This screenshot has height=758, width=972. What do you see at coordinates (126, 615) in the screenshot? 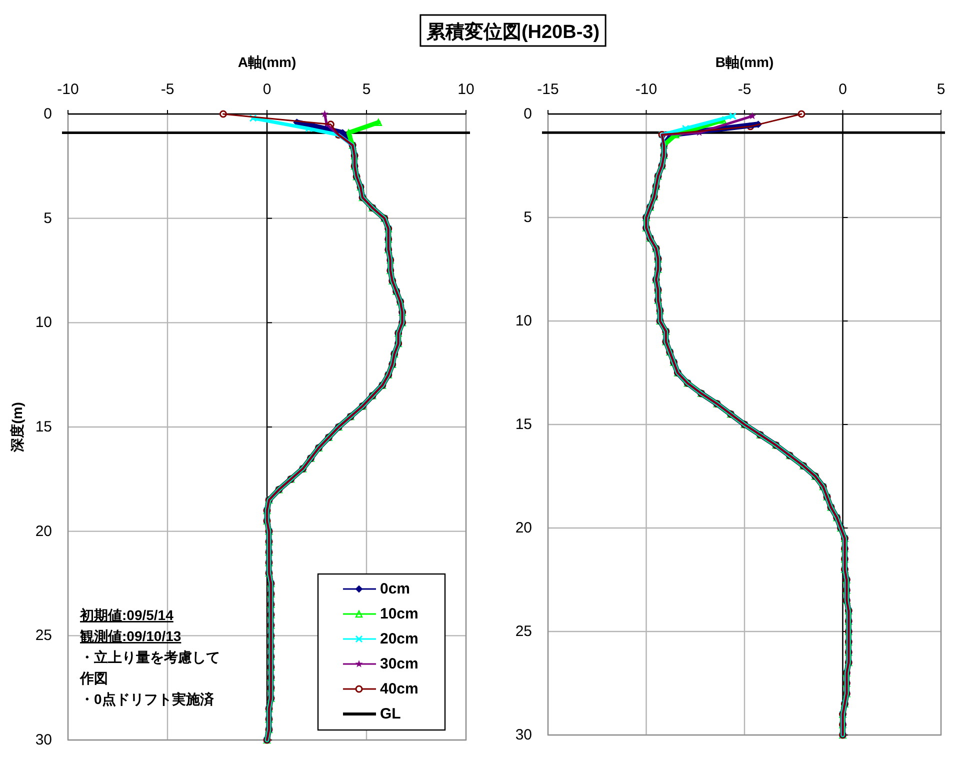
I see `annotation: 初期値:09/5/14` at bounding box center [126, 615].